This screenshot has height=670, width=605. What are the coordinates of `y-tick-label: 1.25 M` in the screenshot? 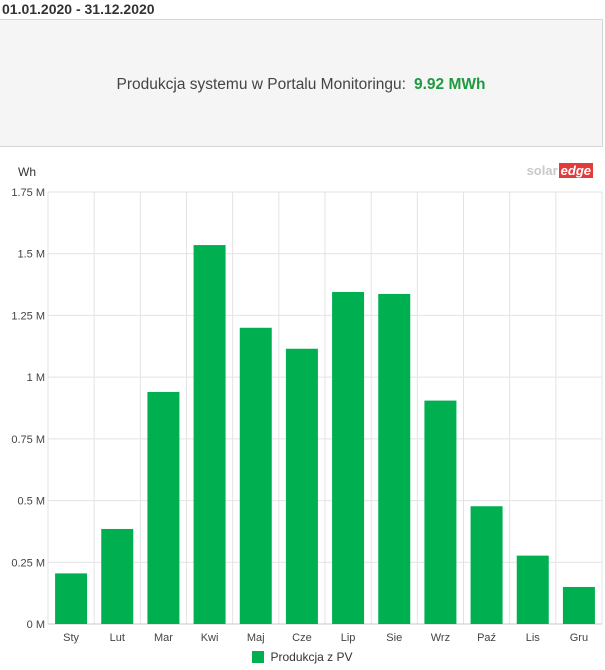 It's located at (28, 316).